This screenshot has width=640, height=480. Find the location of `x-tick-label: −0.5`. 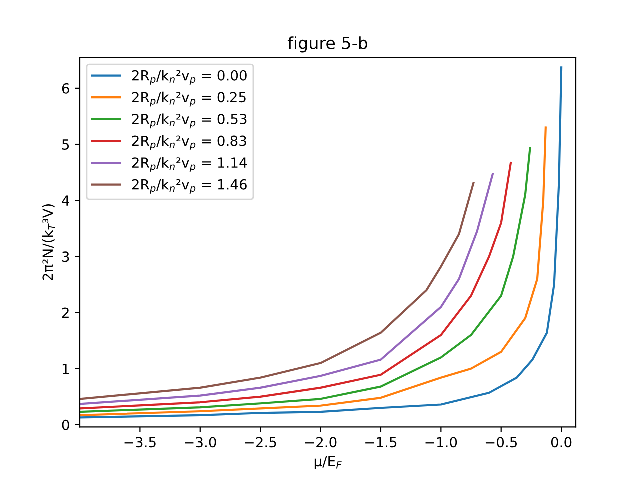

x-tick-label: −0.5 is located at coordinates (502, 442).